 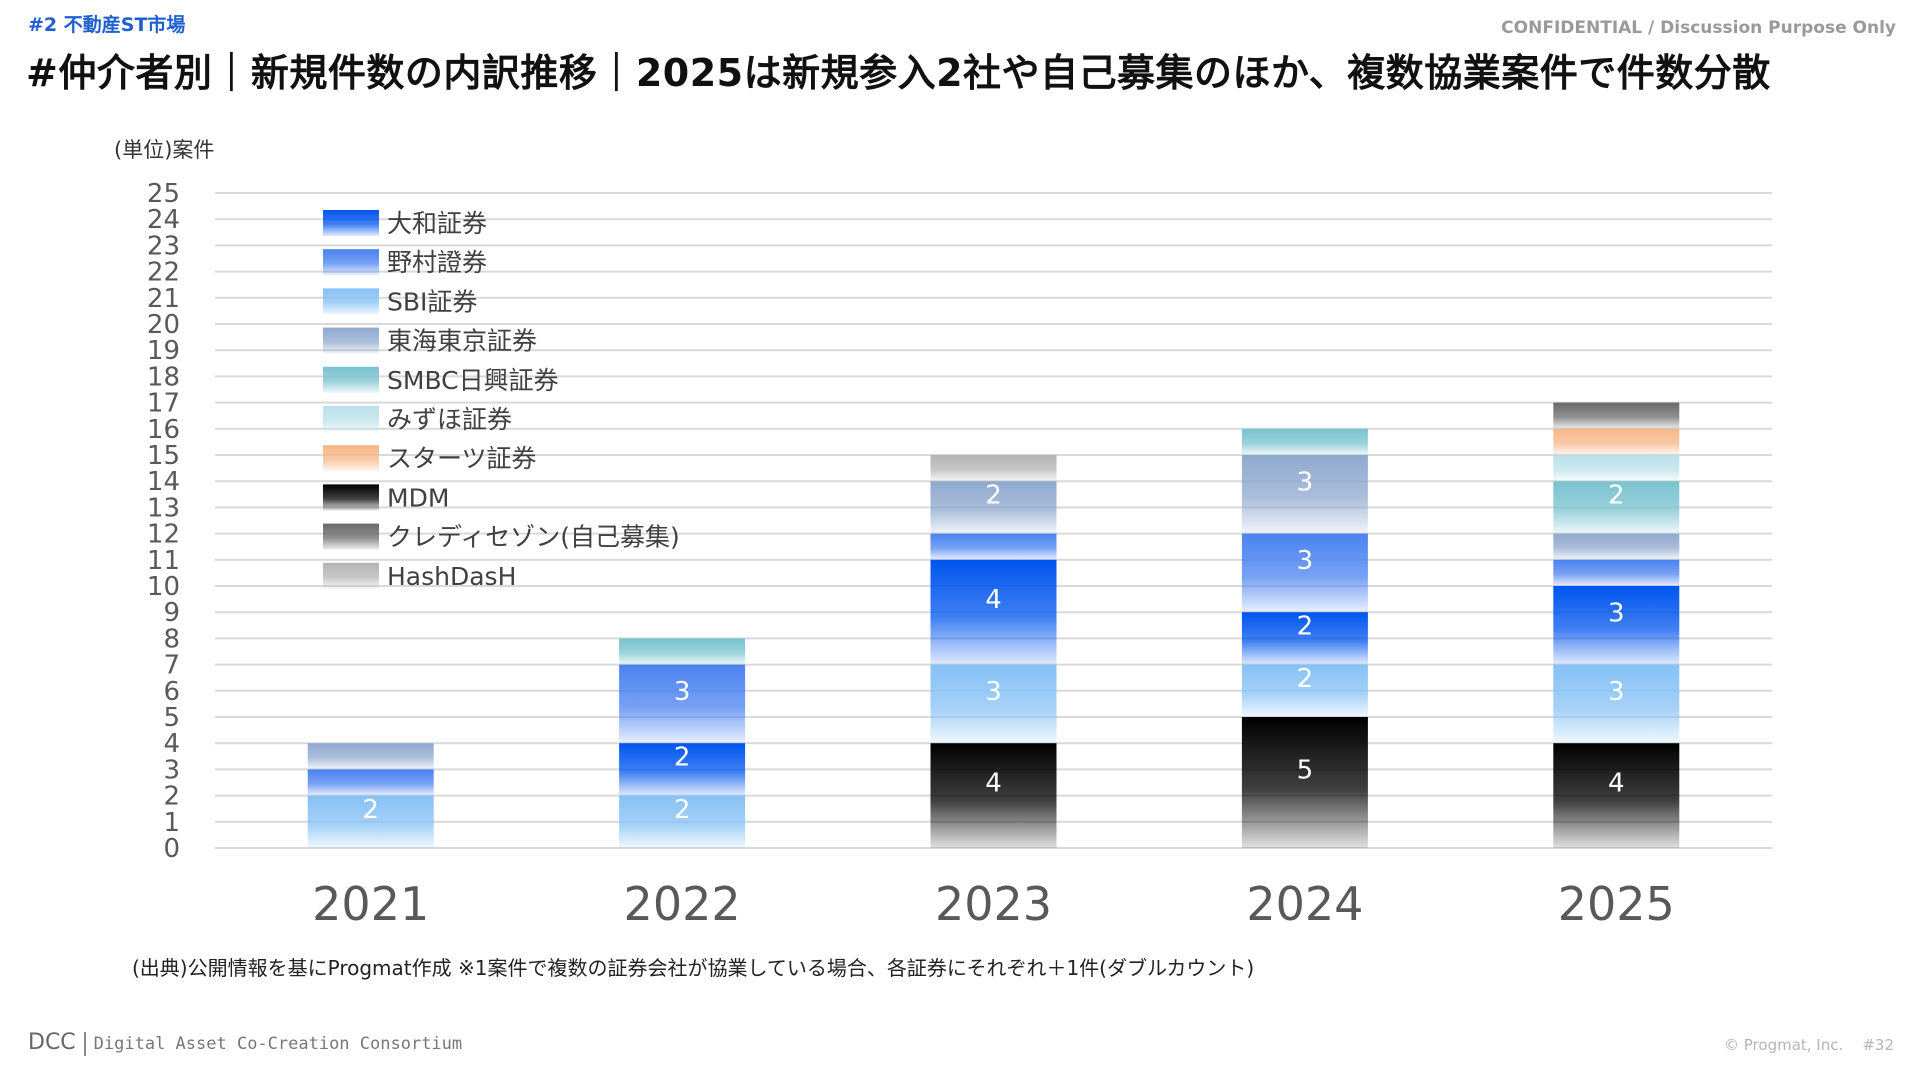 I want to click on y-tick-label: 6, so click(x=171, y=692).